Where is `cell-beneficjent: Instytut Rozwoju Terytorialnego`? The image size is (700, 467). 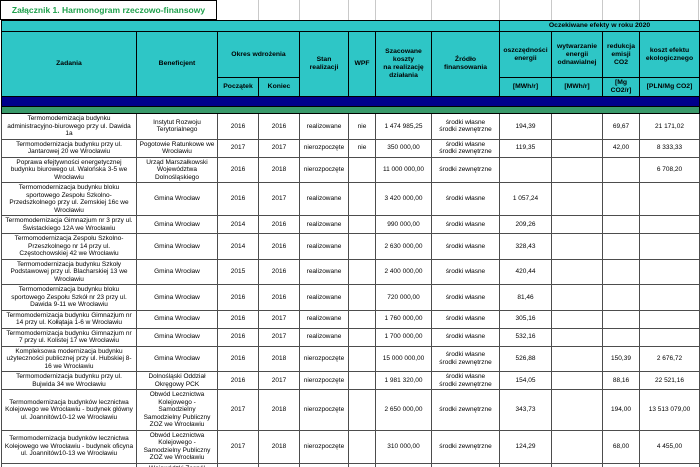 cell-beneficjent: Instytut Rozwoju Terytorialnego is located at coordinates (177, 126).